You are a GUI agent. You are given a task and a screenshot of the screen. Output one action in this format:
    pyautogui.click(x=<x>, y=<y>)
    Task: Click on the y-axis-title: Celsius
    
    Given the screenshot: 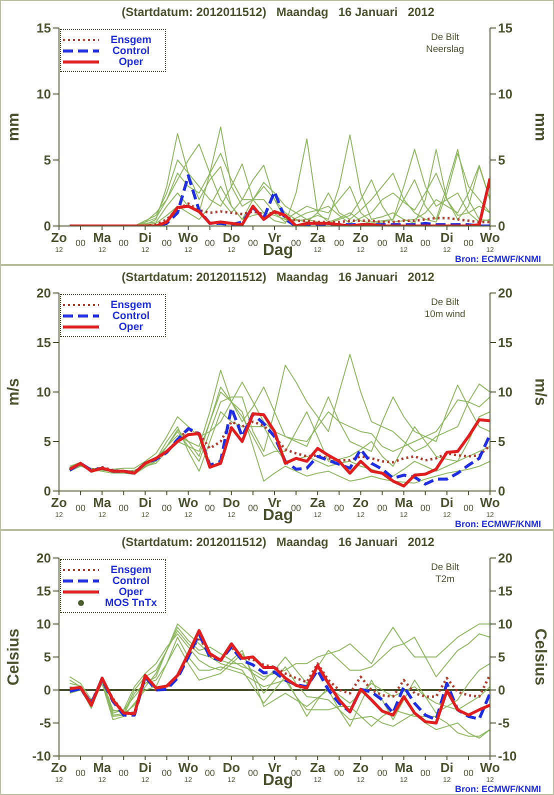 What is the action you would take?
    pyautogui.click(x=14, y=657)
    